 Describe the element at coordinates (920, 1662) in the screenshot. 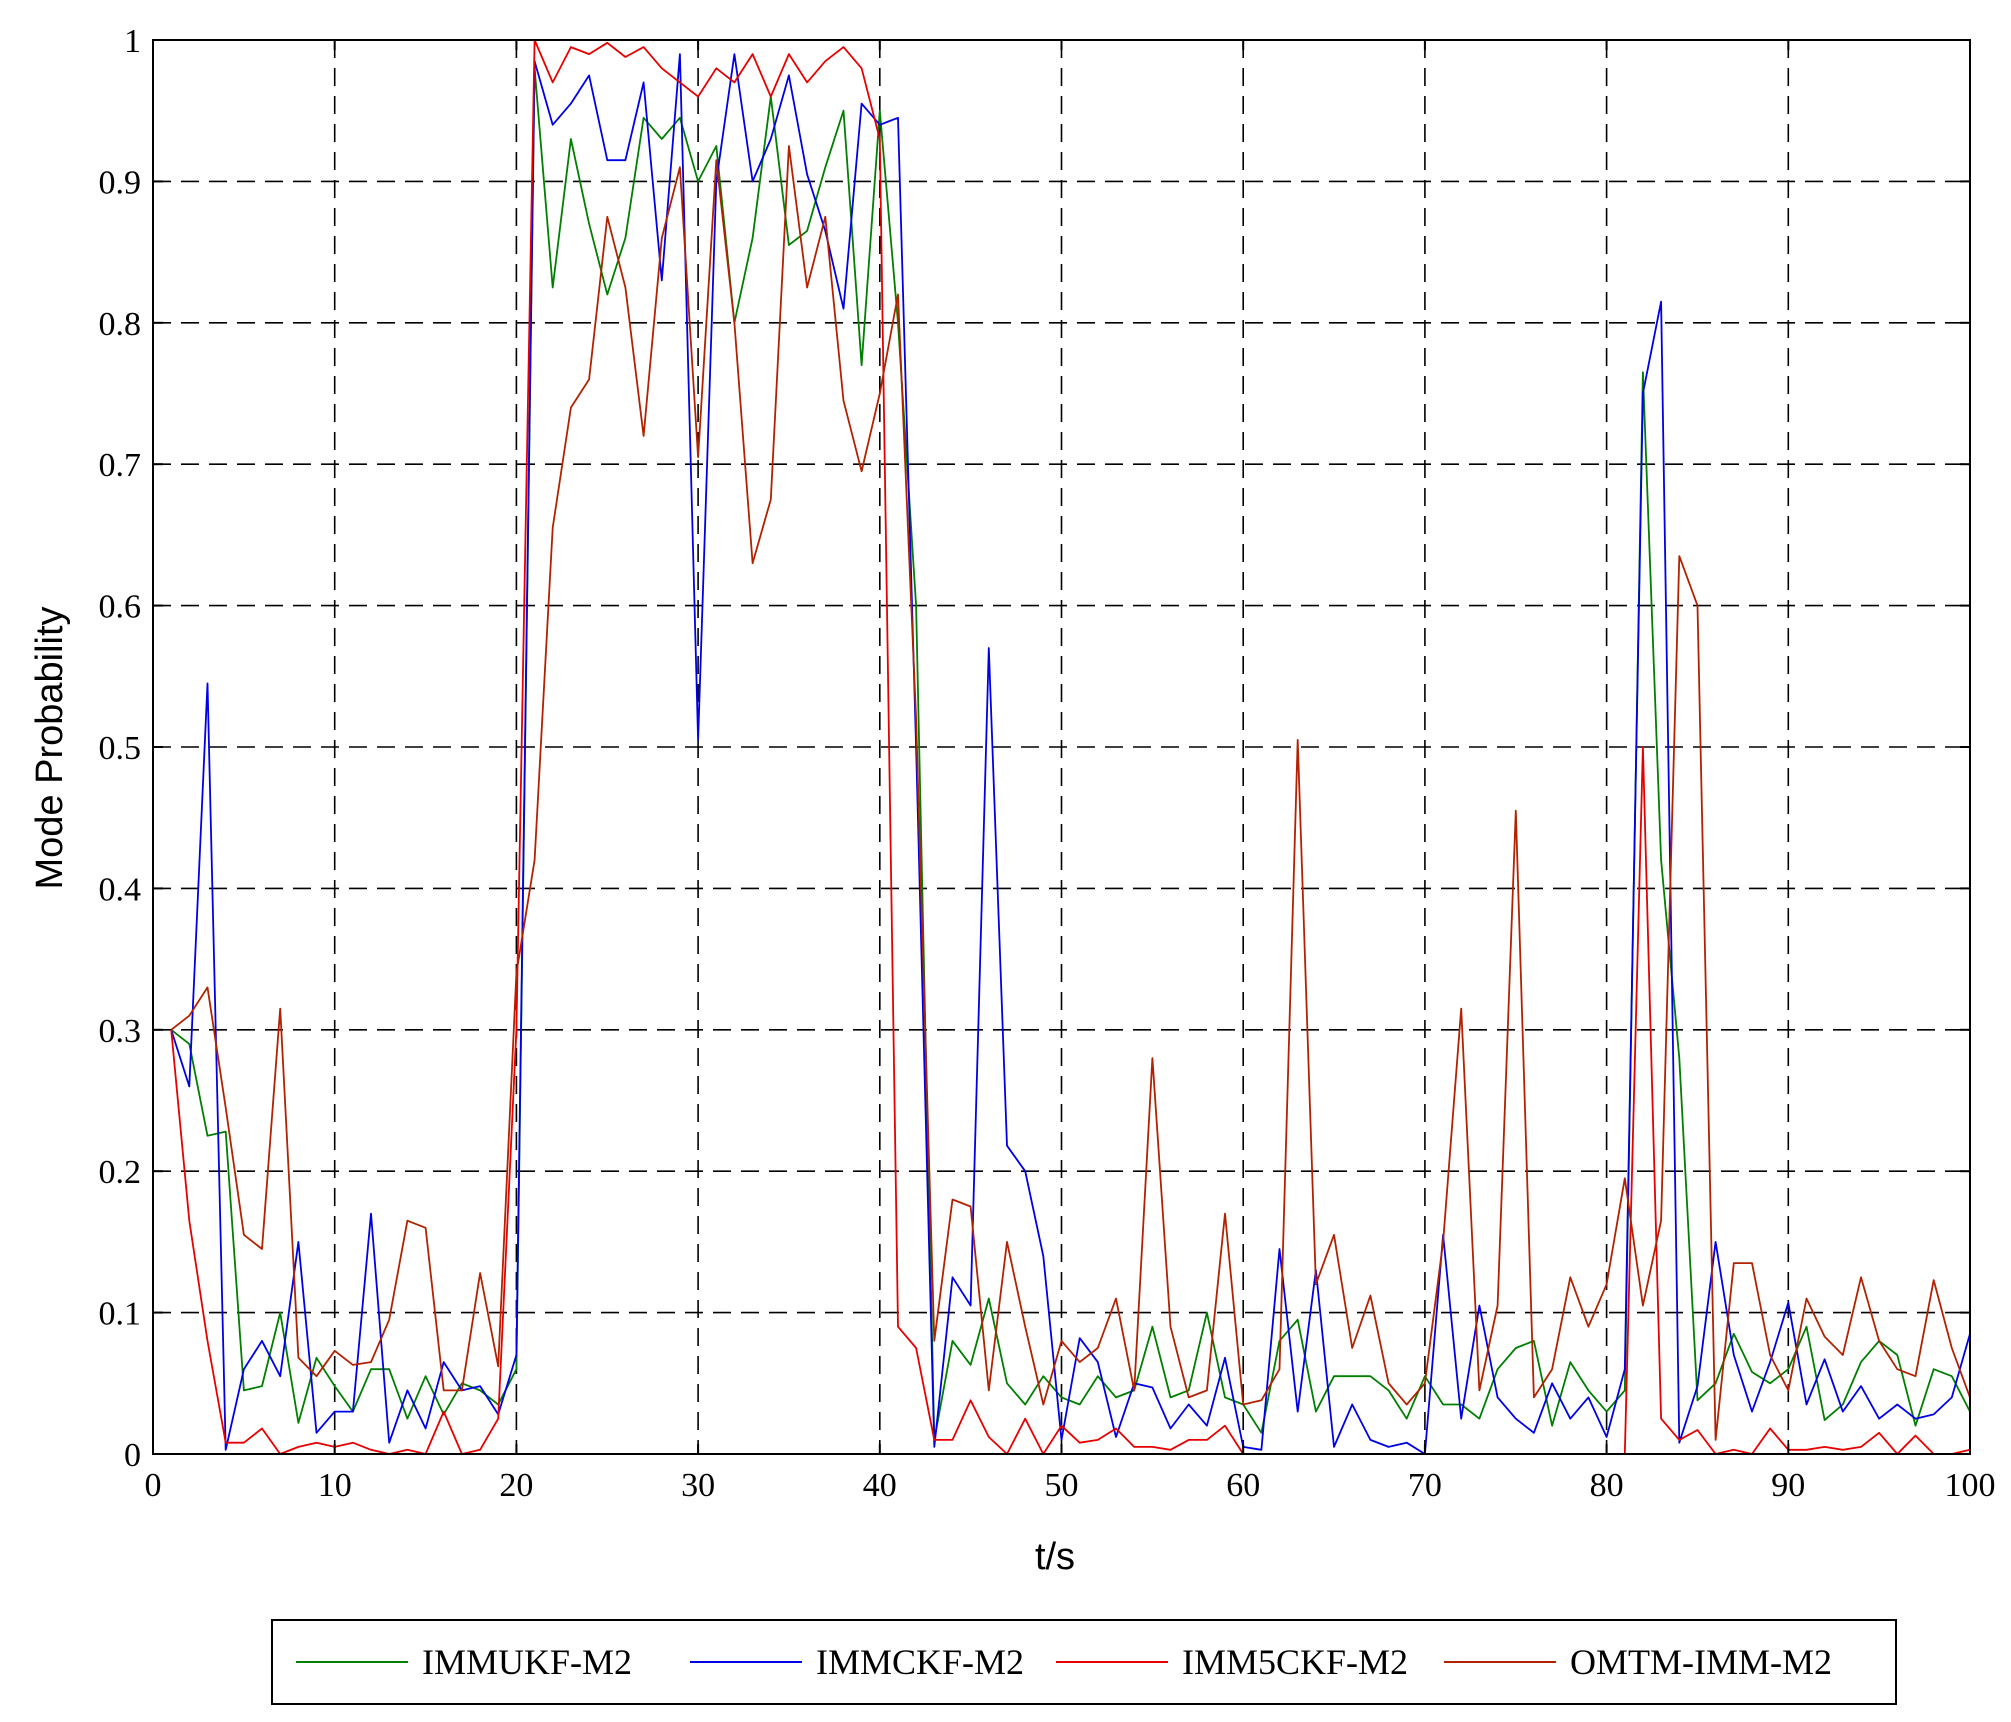

I see `legend-label: IMMCKF-M2` at that location.